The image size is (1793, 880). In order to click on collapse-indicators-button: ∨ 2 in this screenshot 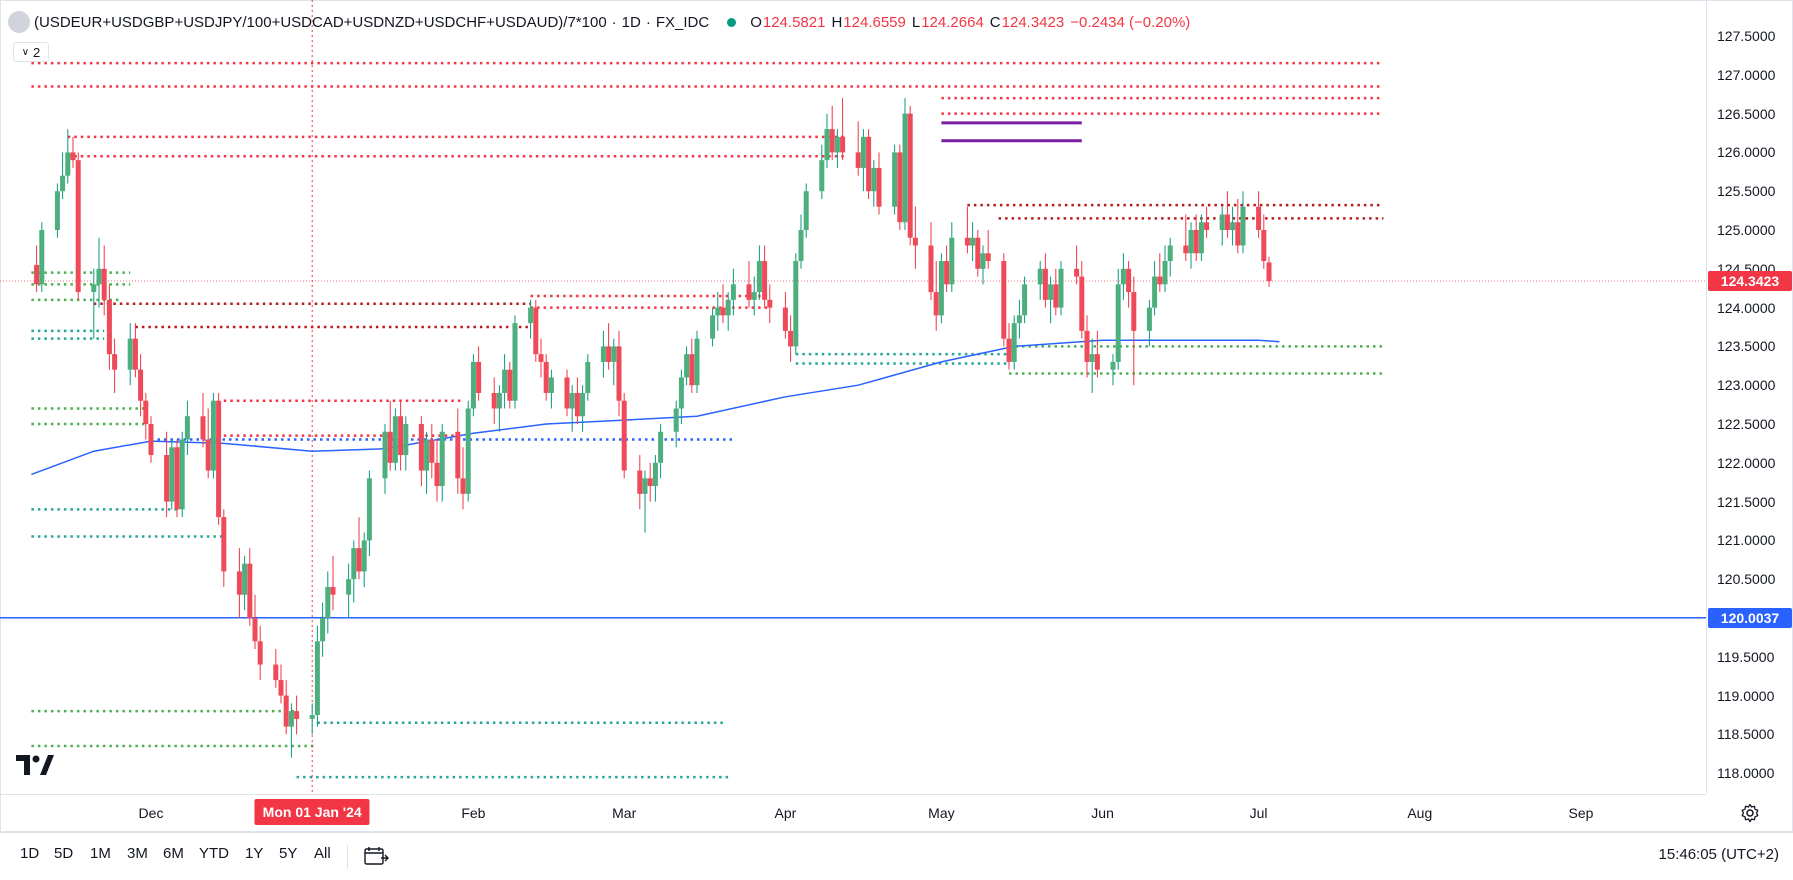, I will do `click(31, 52)`.